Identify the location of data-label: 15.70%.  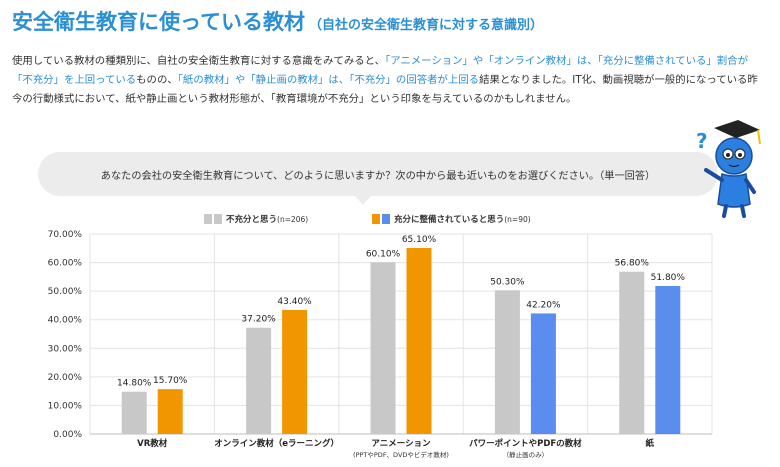
(170, 381).